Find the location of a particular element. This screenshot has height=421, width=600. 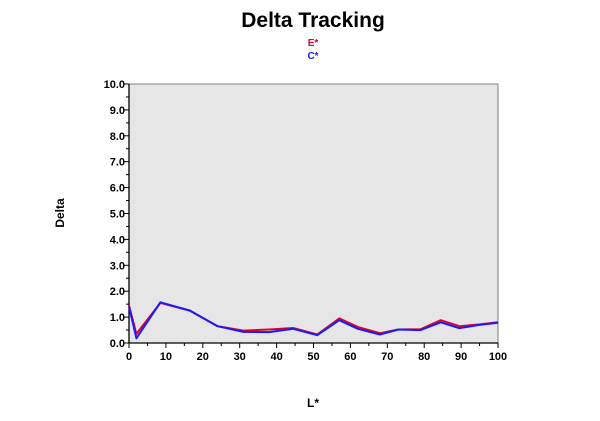

x-tick-label: 10 is located at coordinates (166, 357).